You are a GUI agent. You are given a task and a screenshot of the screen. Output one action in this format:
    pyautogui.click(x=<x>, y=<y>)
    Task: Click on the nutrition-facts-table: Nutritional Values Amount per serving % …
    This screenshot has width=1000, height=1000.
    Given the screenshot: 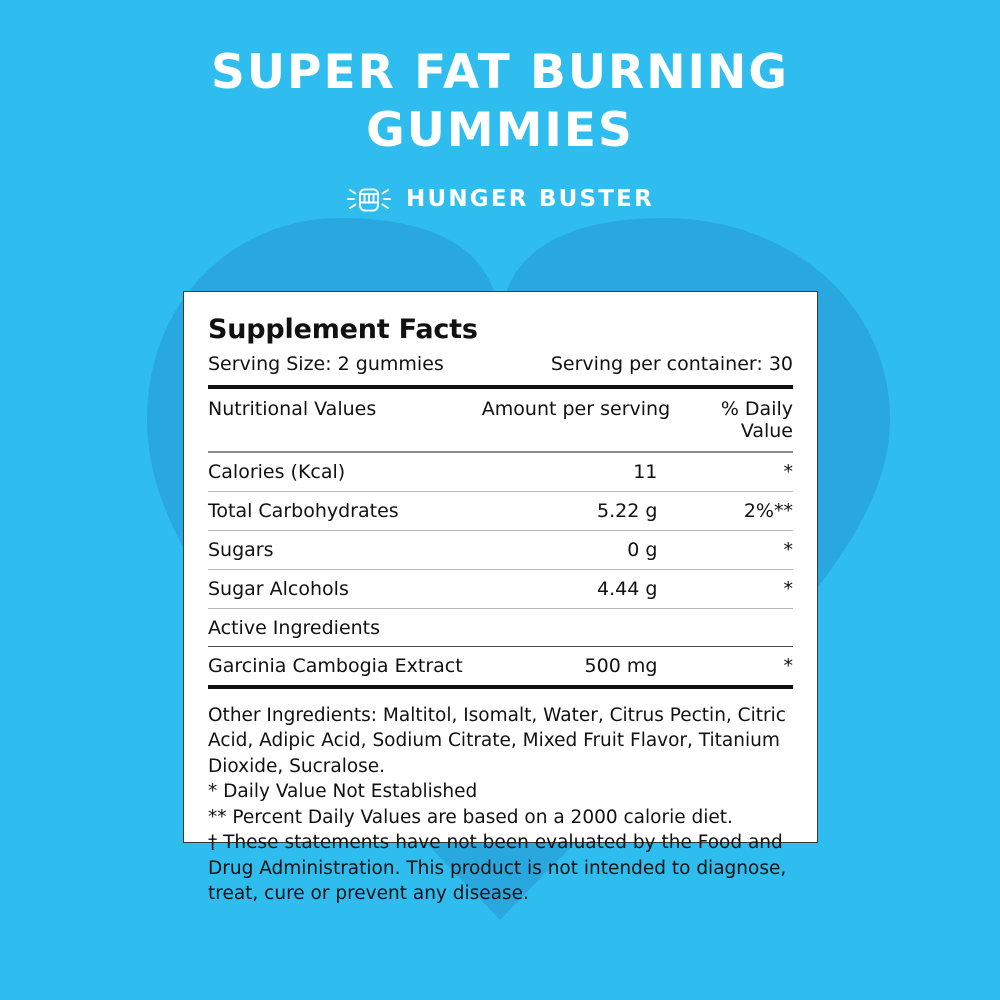 What is the action you would take?
    pyautogui.click(x=500, y=420)
    